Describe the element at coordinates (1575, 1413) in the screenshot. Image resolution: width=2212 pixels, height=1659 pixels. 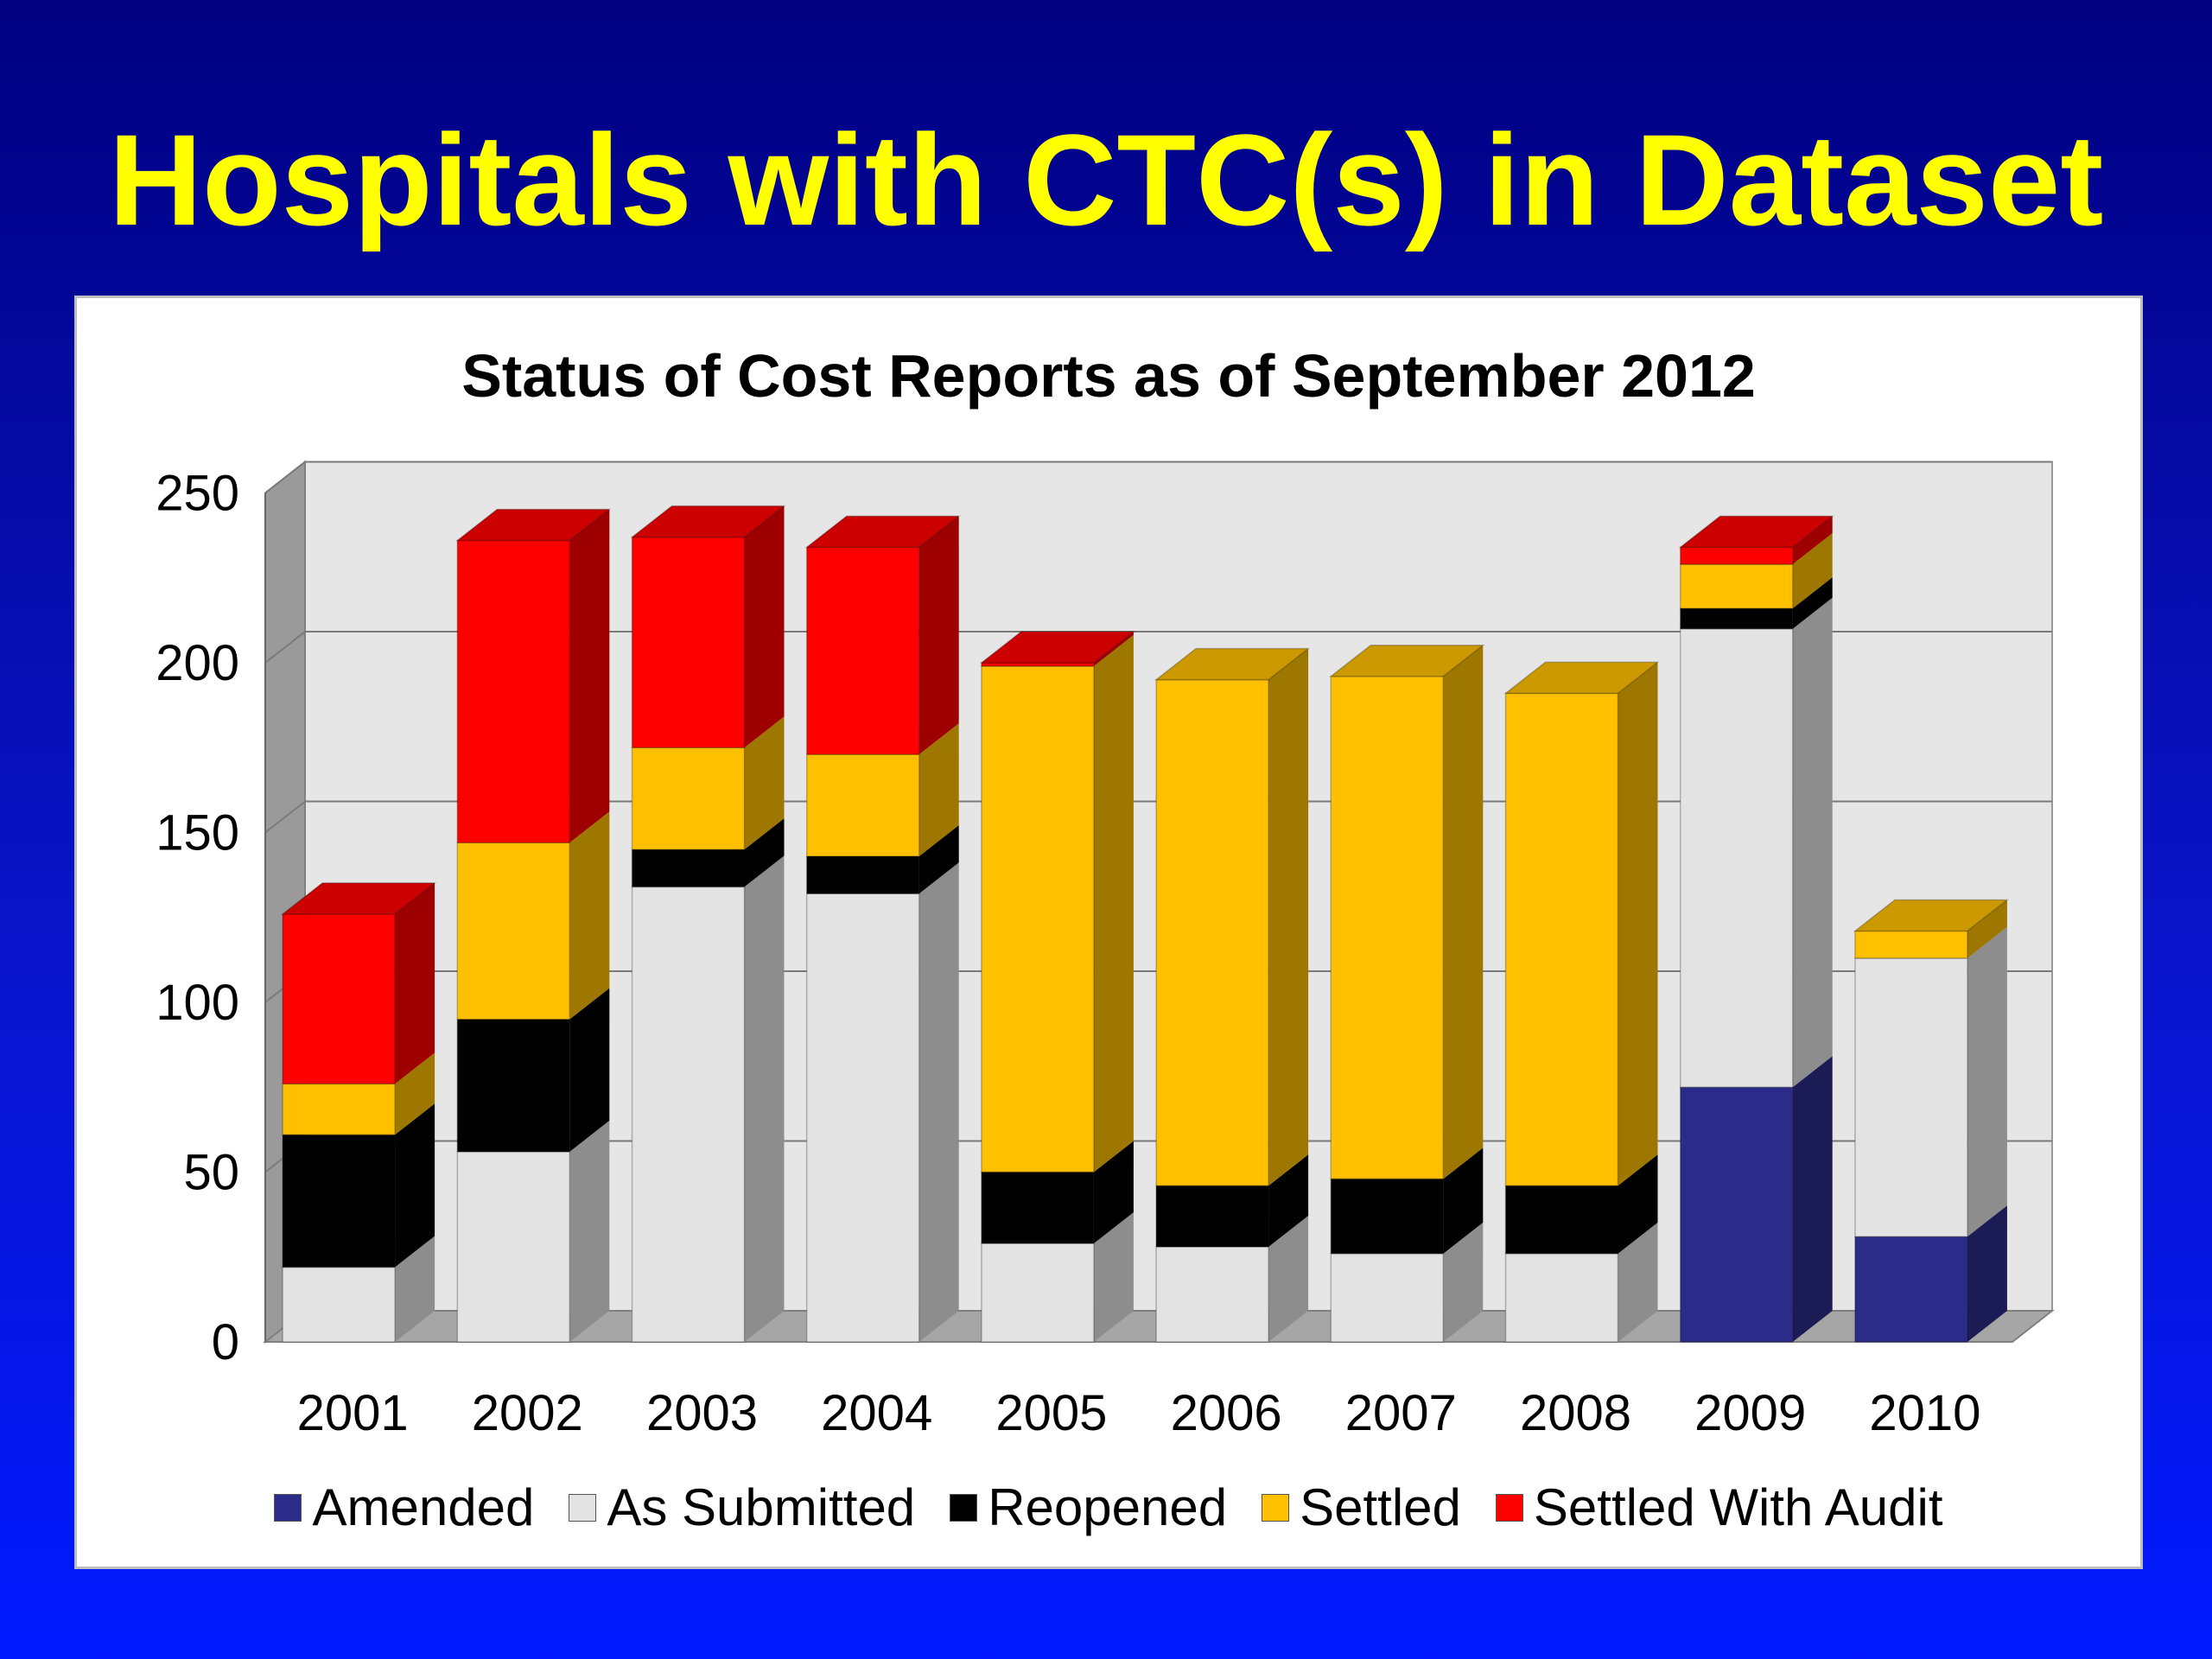
I see `x-tick-label: 2008` at that location.